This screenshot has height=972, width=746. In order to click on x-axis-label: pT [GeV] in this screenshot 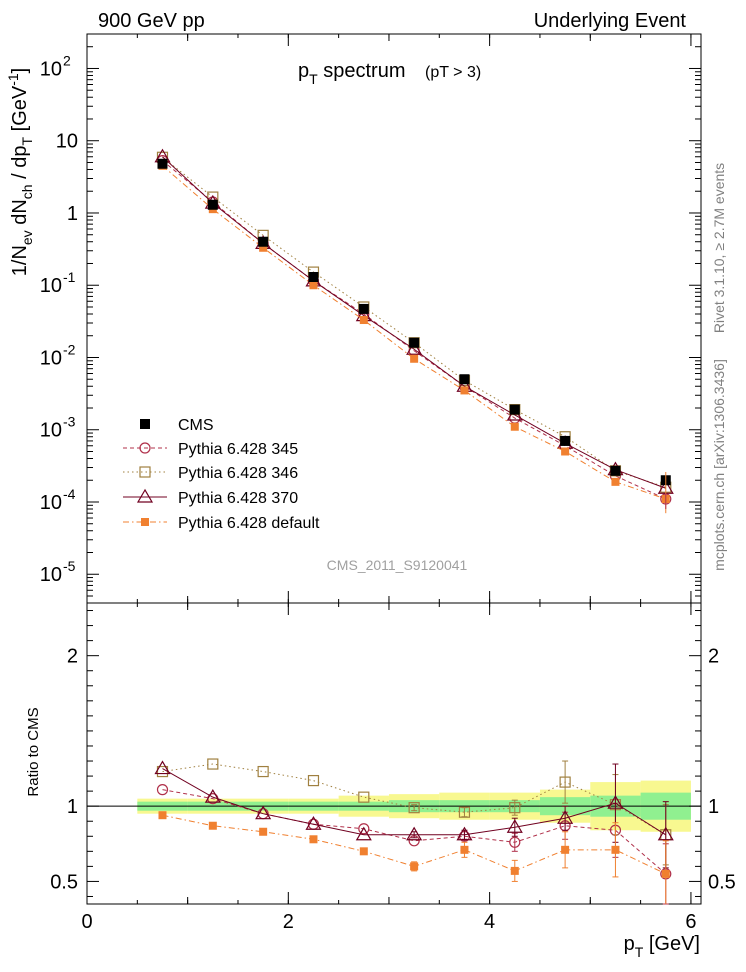, I will do `click(662, 946)`.